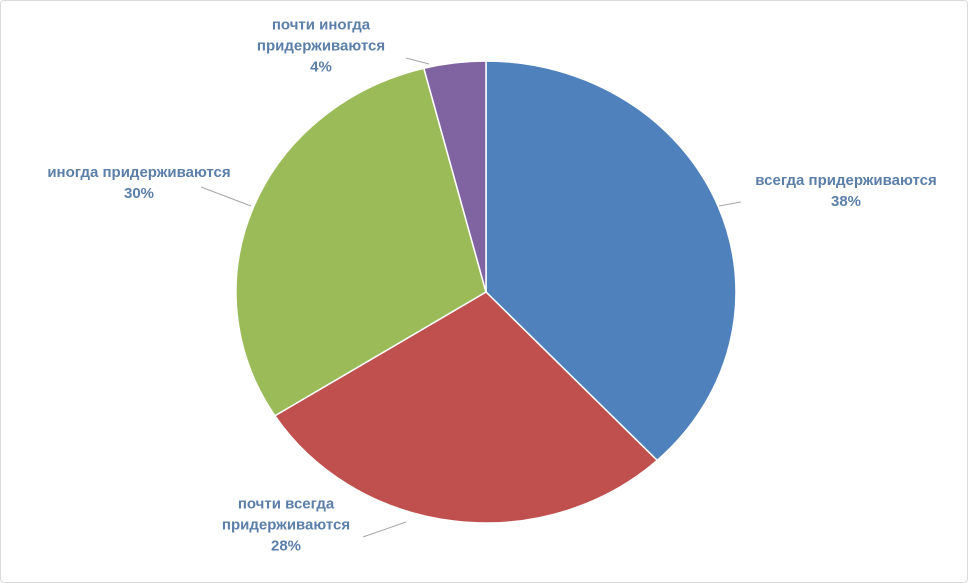  What do you see at coordinates (286, 514) in the screenshot?
I see `category-label: почти всегда придерживаются` at bounding box center [286, 514].